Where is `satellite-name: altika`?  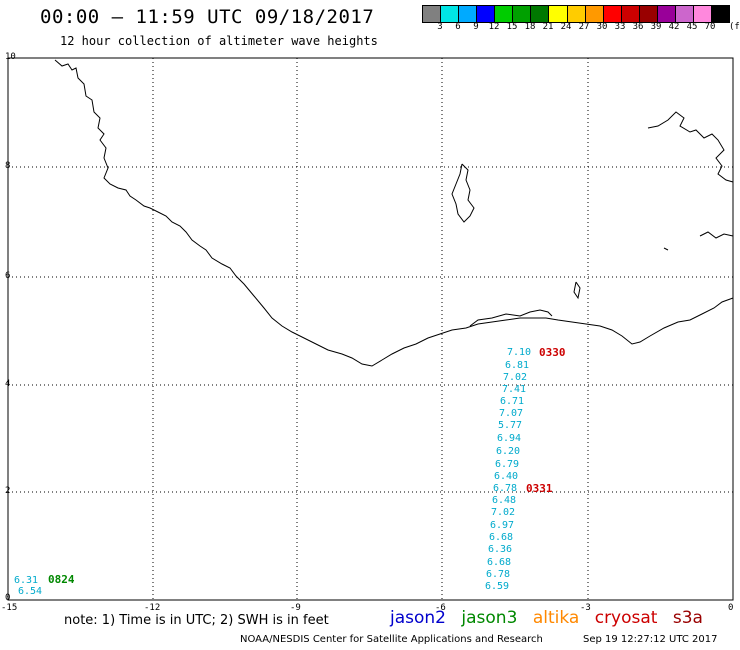
satellite-name: altika is located at coordinates (556, 618).